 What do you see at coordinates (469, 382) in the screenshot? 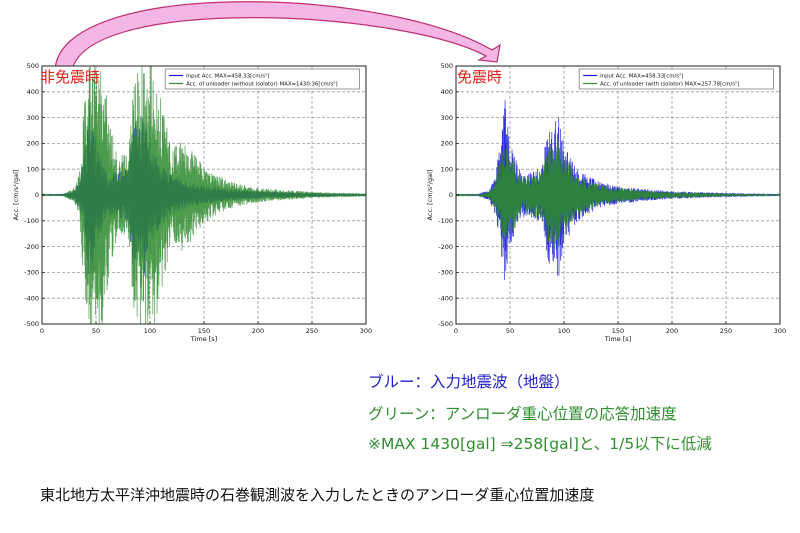
I see `caption-input-wave: ブルー：入力地震波（地盤）` at bounding box center [469, 382].